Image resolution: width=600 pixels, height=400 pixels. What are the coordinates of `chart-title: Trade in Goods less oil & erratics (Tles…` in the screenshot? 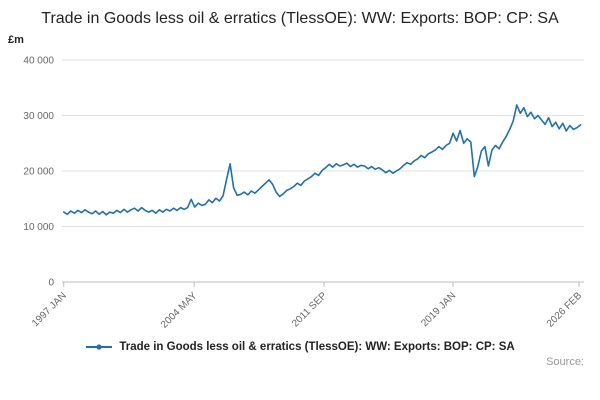 It's located at (300, 18).